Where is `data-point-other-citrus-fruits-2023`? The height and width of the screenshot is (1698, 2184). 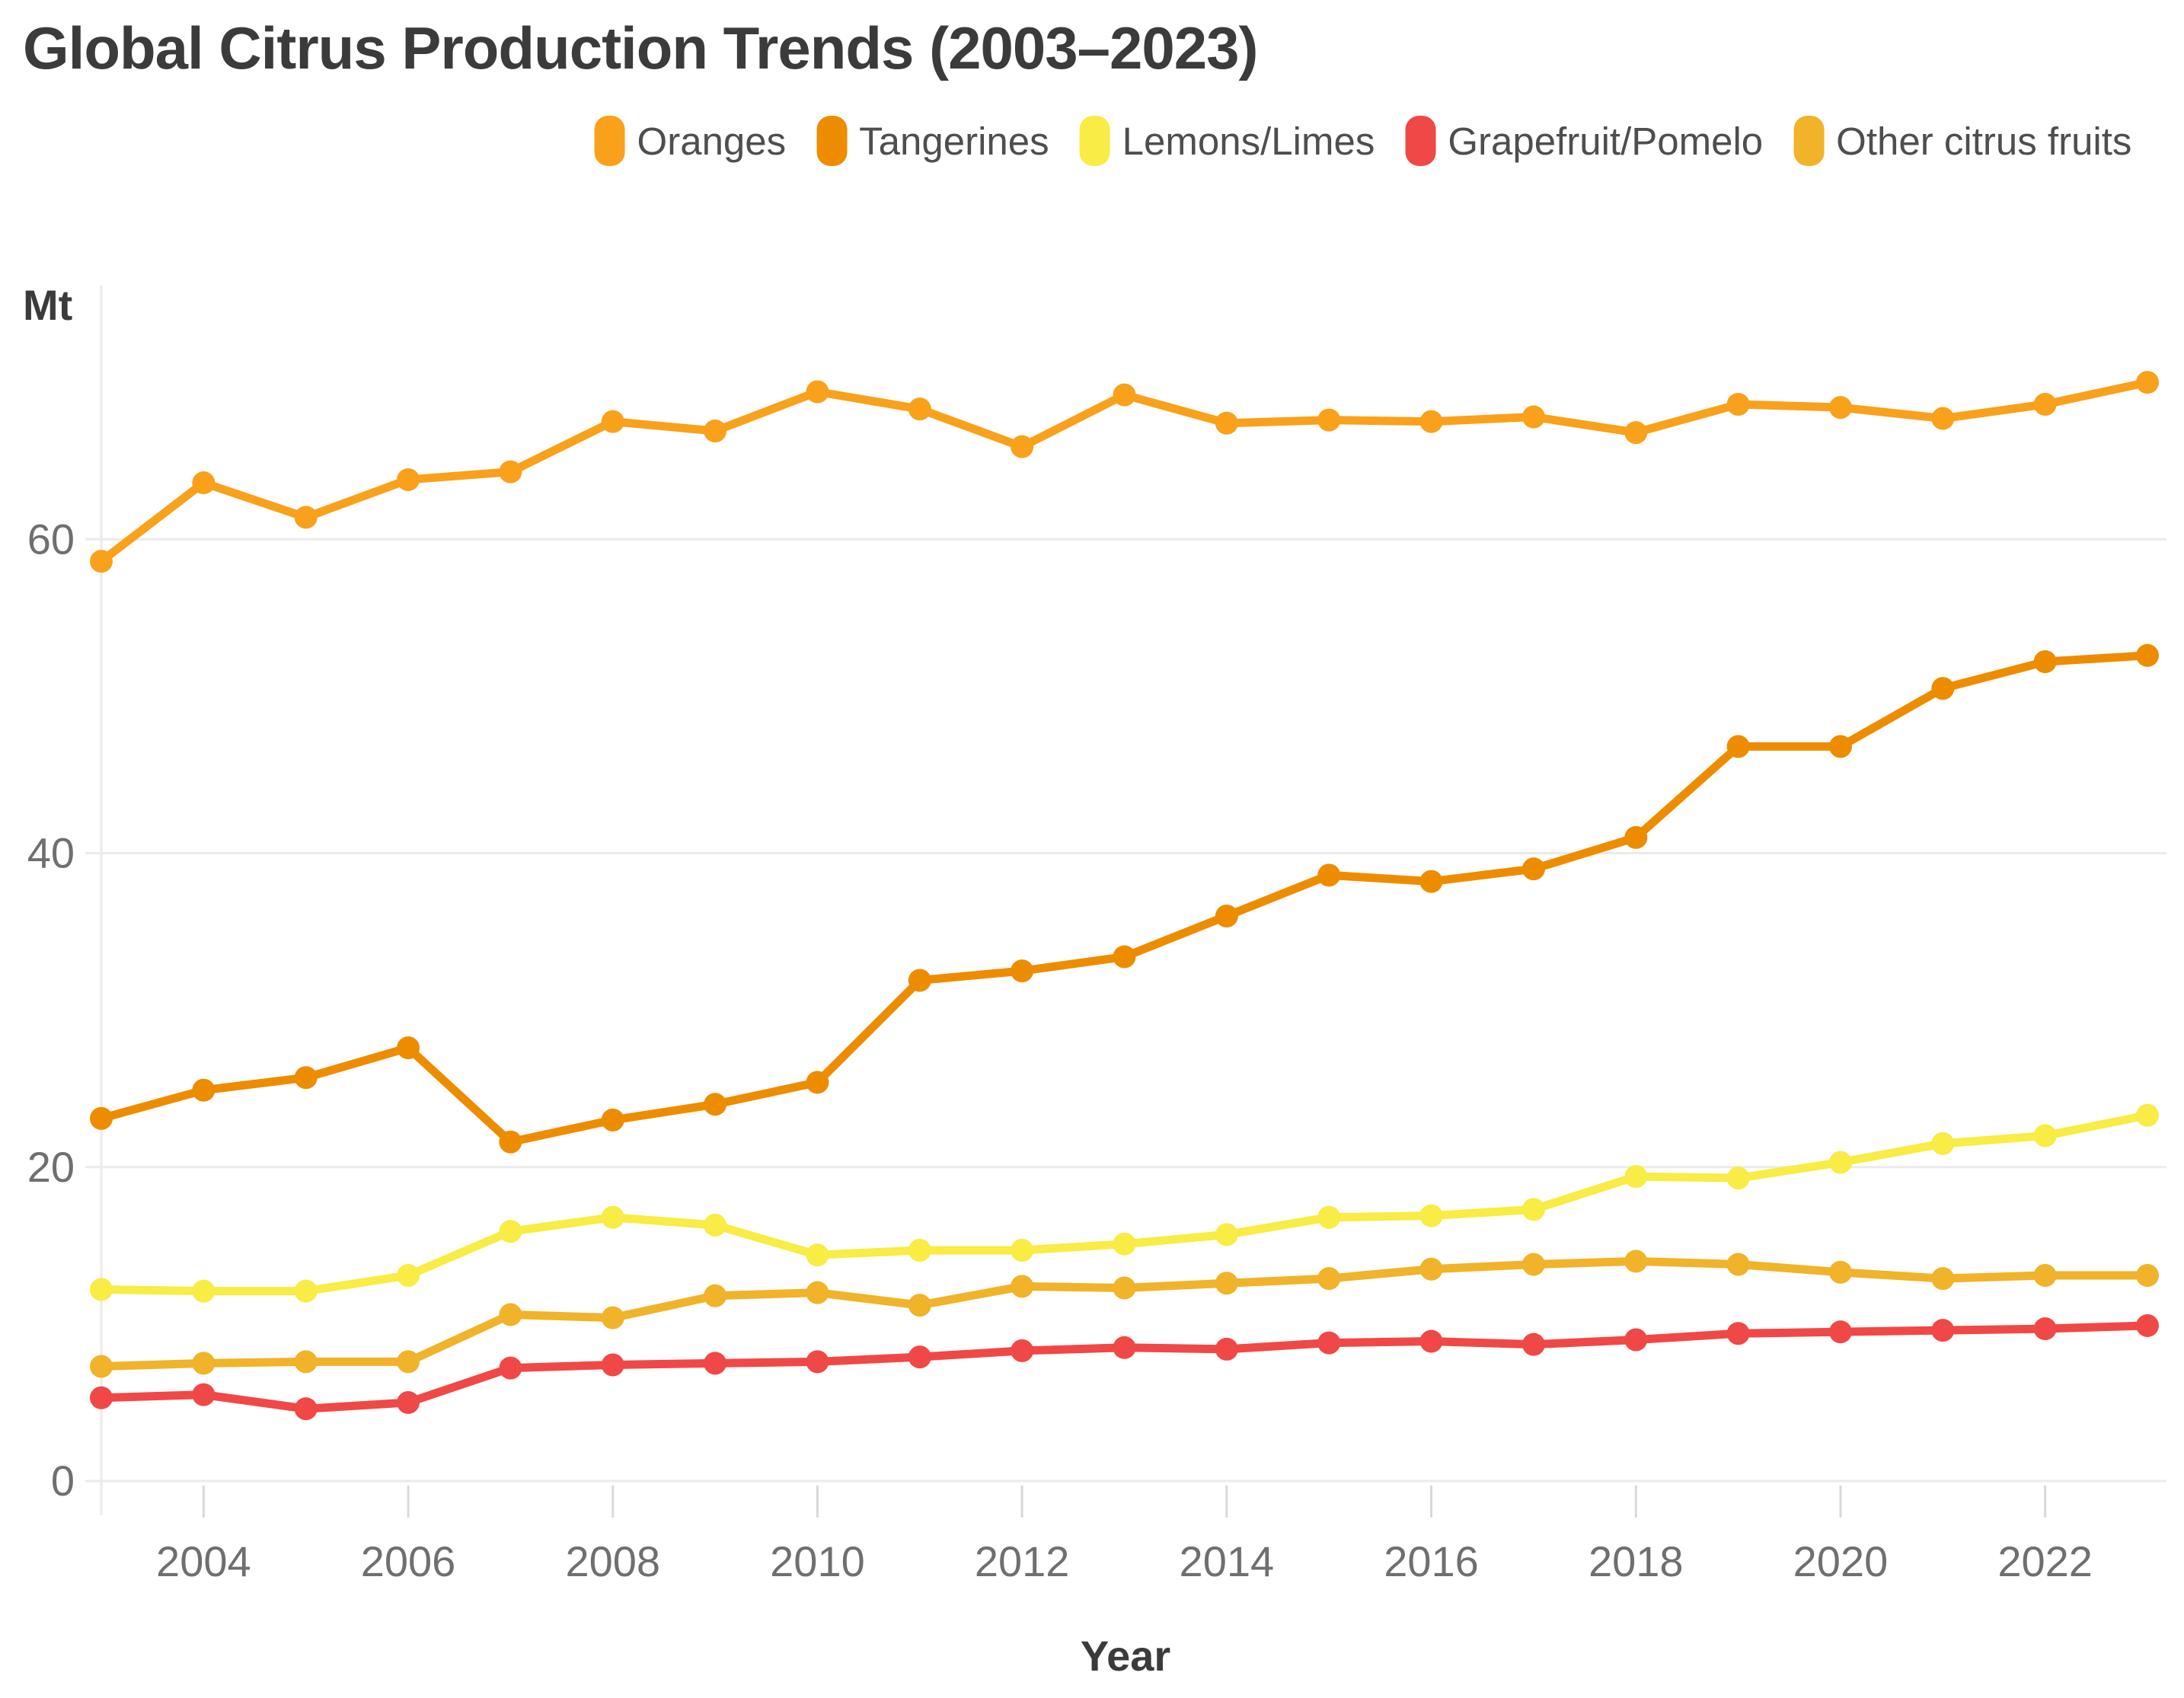 data-point-other-citrus-fruits-2023 is located at coordinates (2147, 1275).